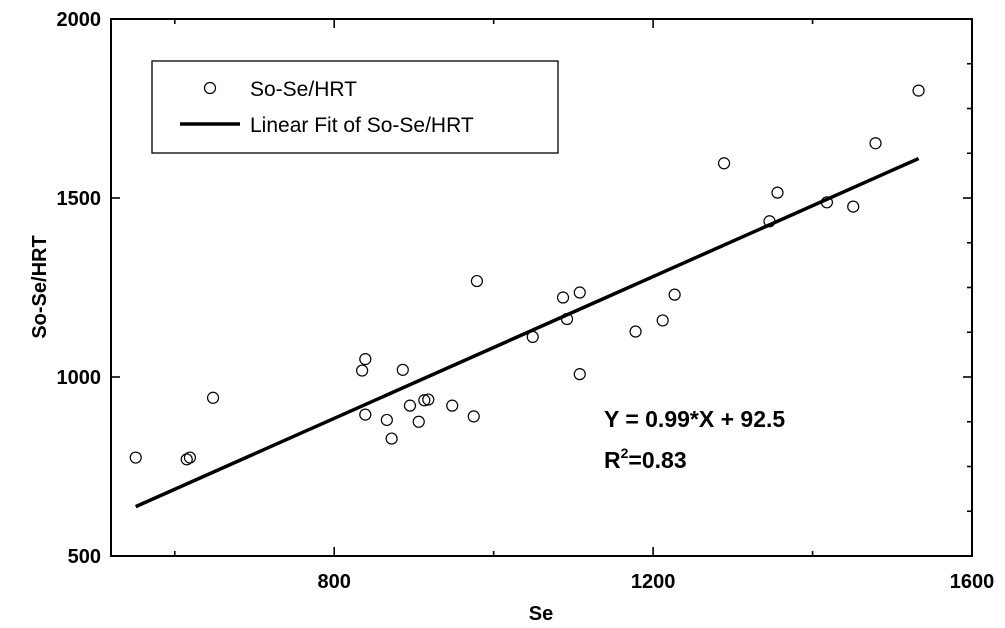  Describe the element at coordinates (362, 125) in the screenshot. I see `legend-label-fit-line: Linear Fit of So-Se/HRT` at that location.